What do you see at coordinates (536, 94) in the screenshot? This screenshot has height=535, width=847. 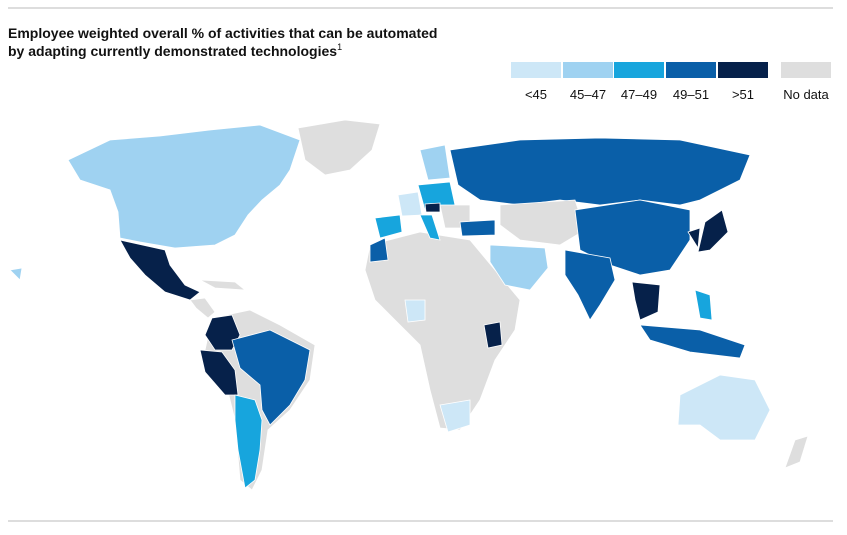 I see `legend-label: <45` at bounding box center [536, 94].